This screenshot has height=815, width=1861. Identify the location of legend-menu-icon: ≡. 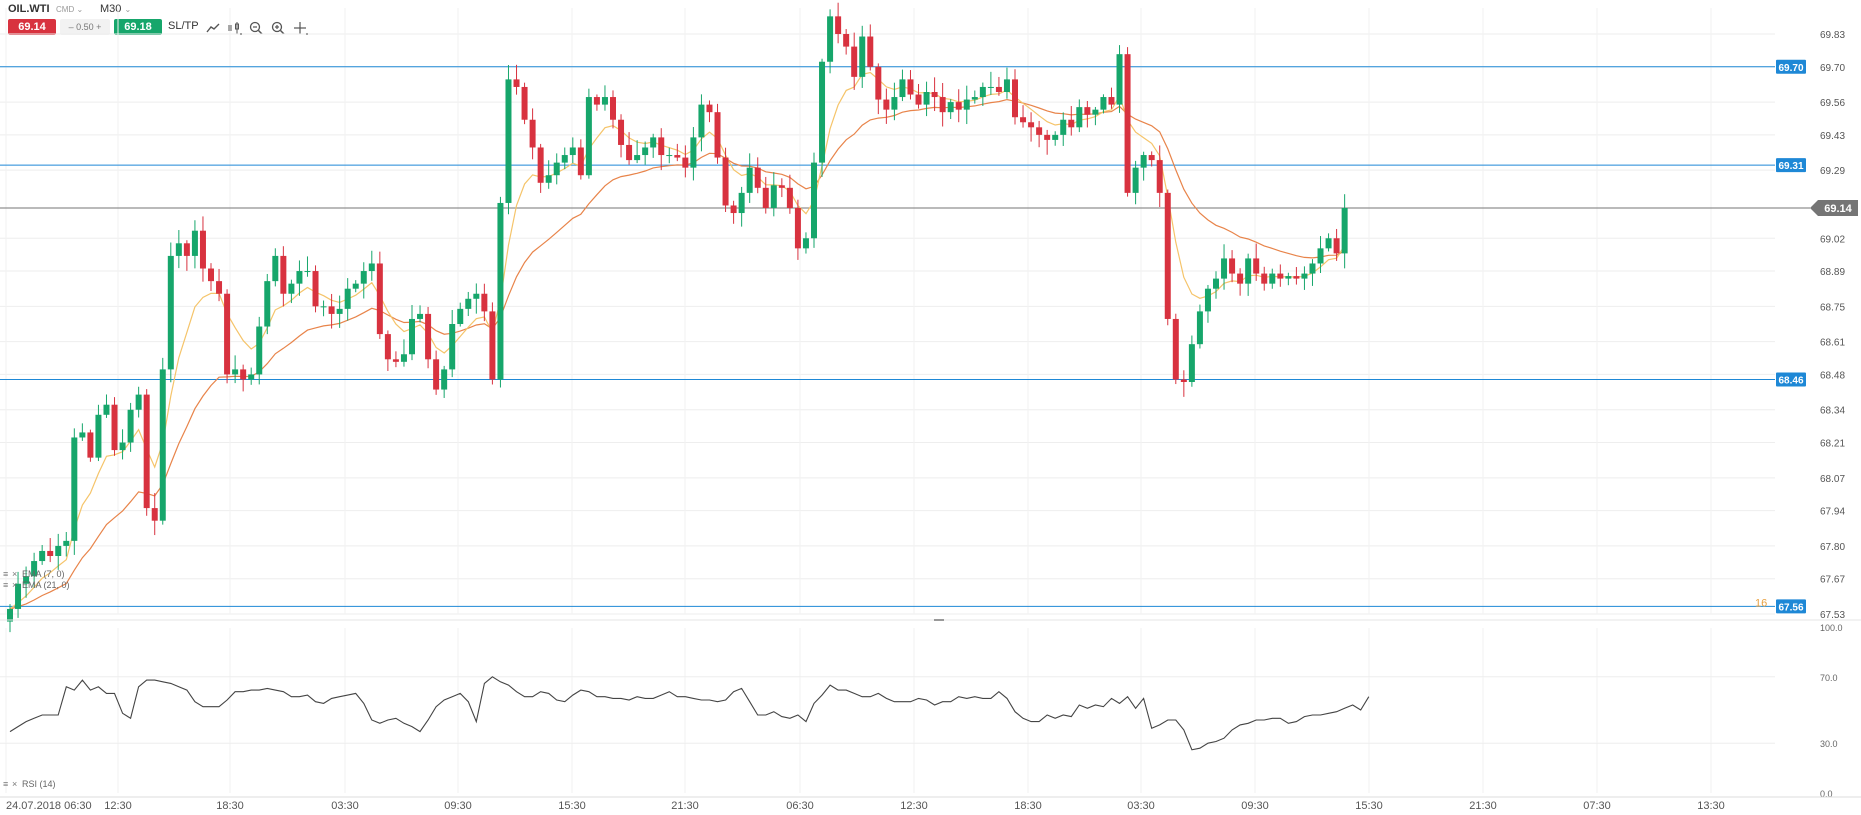
(5, 574).